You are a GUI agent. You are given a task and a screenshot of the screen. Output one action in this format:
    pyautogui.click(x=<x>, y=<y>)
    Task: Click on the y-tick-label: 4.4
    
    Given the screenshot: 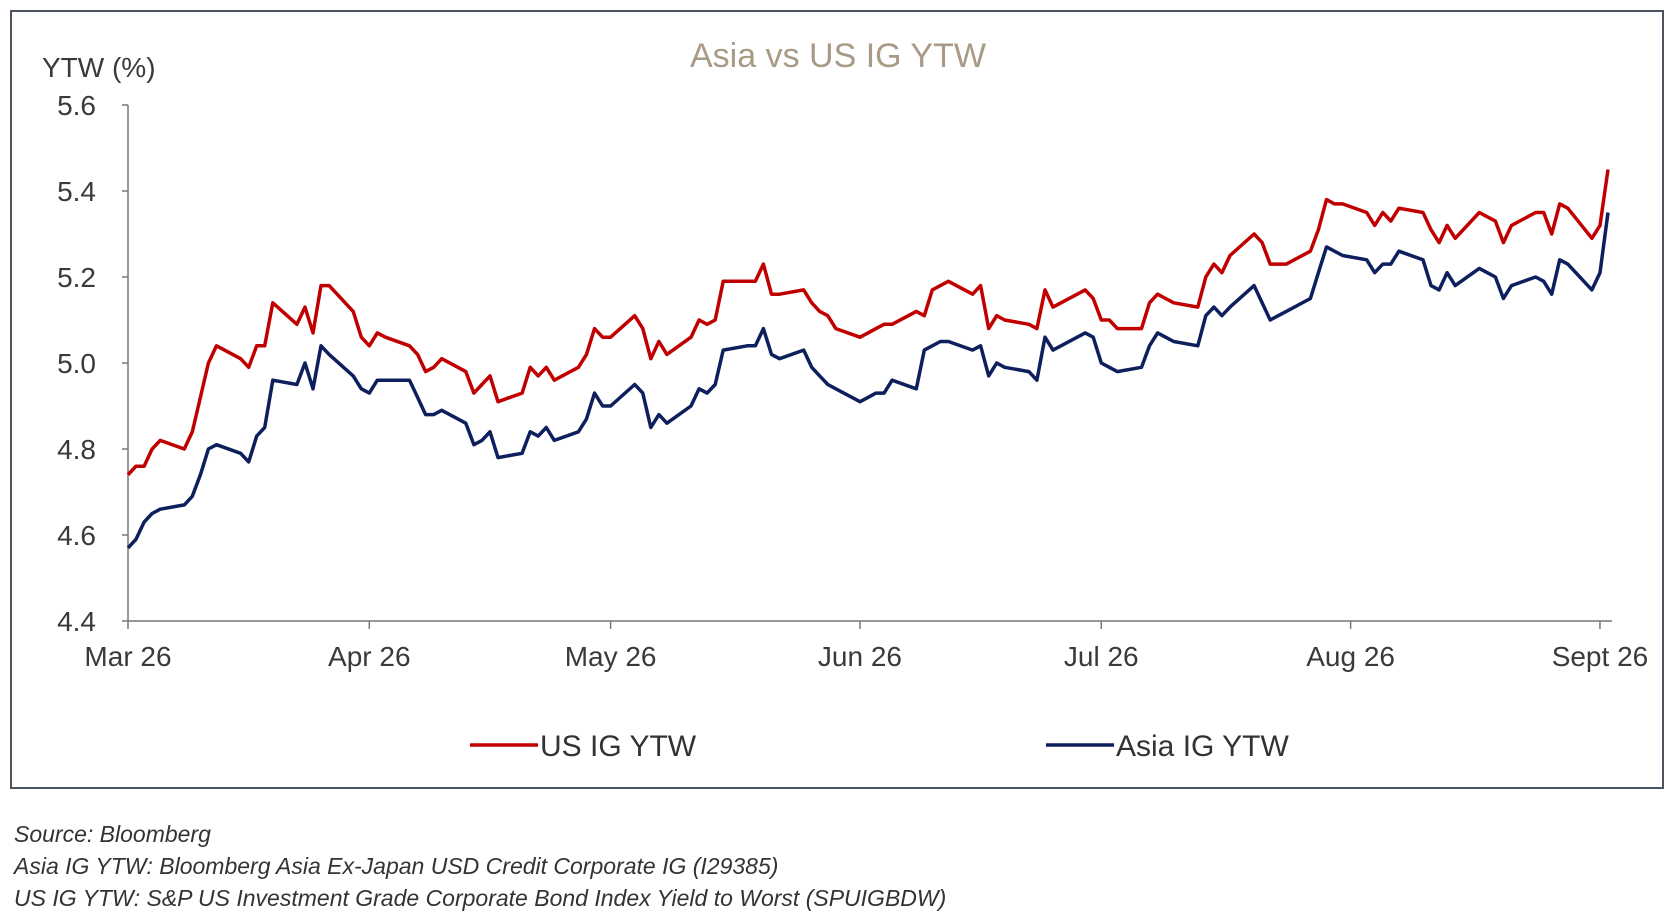 What is the action you would take?
    pyautogui.click(x=76, y=621)
    